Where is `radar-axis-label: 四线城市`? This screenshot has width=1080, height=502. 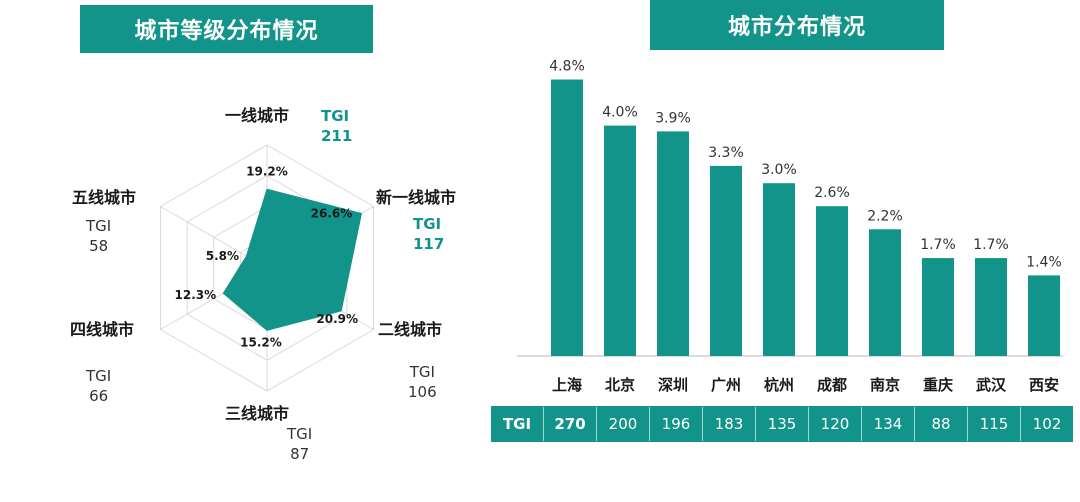 radar-axis-label: 四线城市 is located at coordinates (102, 329).